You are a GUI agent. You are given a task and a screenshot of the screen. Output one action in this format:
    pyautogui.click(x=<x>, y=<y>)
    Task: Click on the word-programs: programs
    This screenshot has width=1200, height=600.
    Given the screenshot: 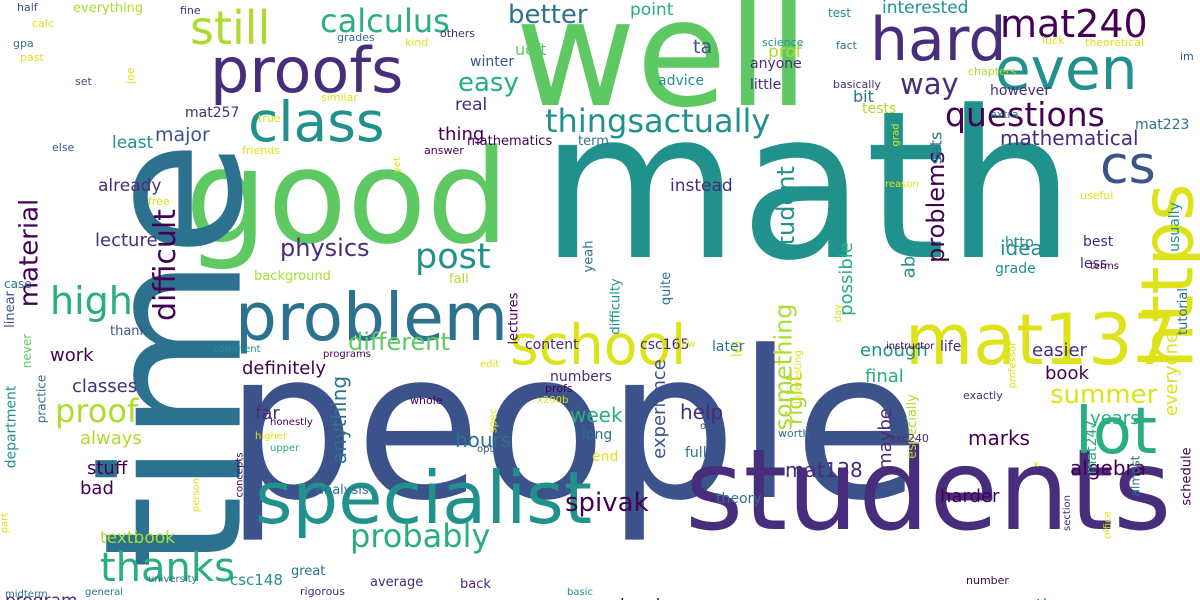 What is the action you would take?
    pyautogui.click(x=347, y=354)
    